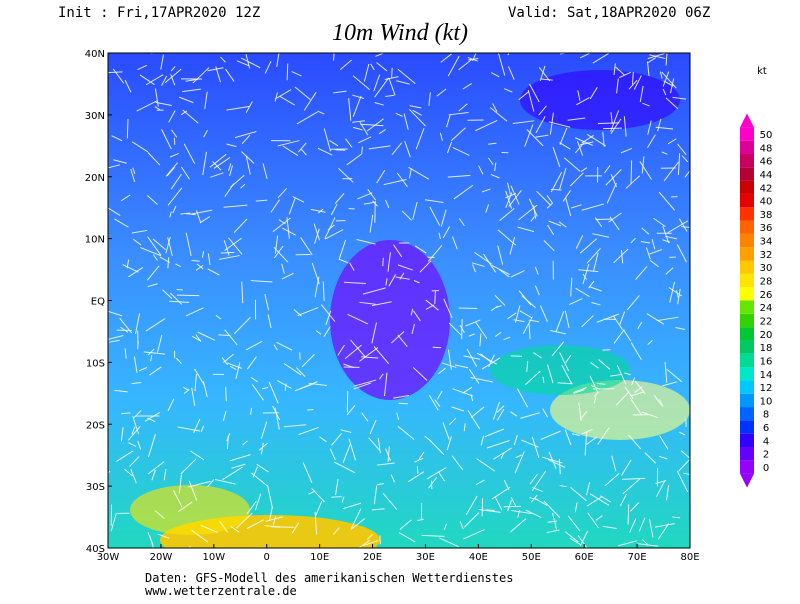  I want to click on init-time: Init : Fri,17APR2020 12Z, so click(159, 13).